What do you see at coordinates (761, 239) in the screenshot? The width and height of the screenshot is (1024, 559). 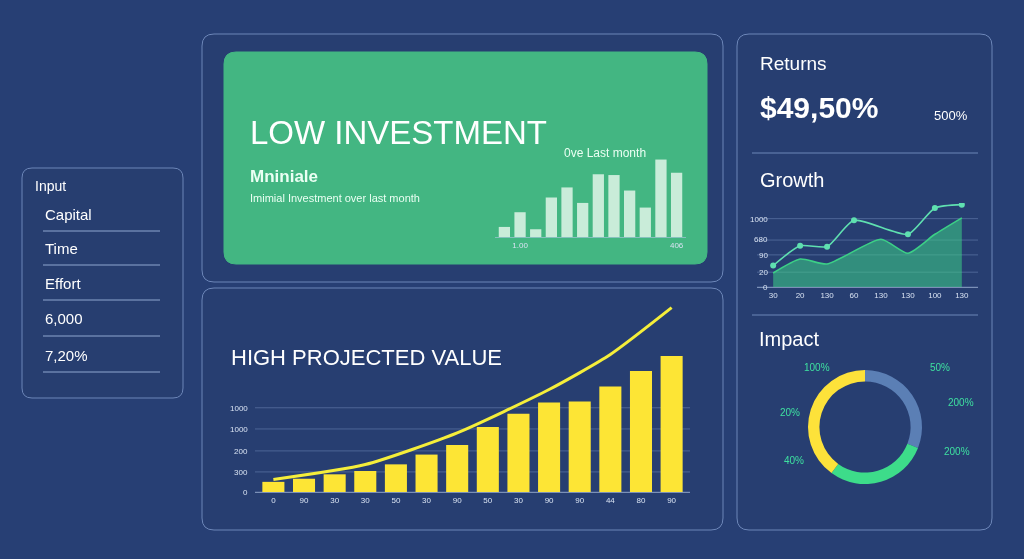 I see `annotation: 680` at bounding box center [761, 239].